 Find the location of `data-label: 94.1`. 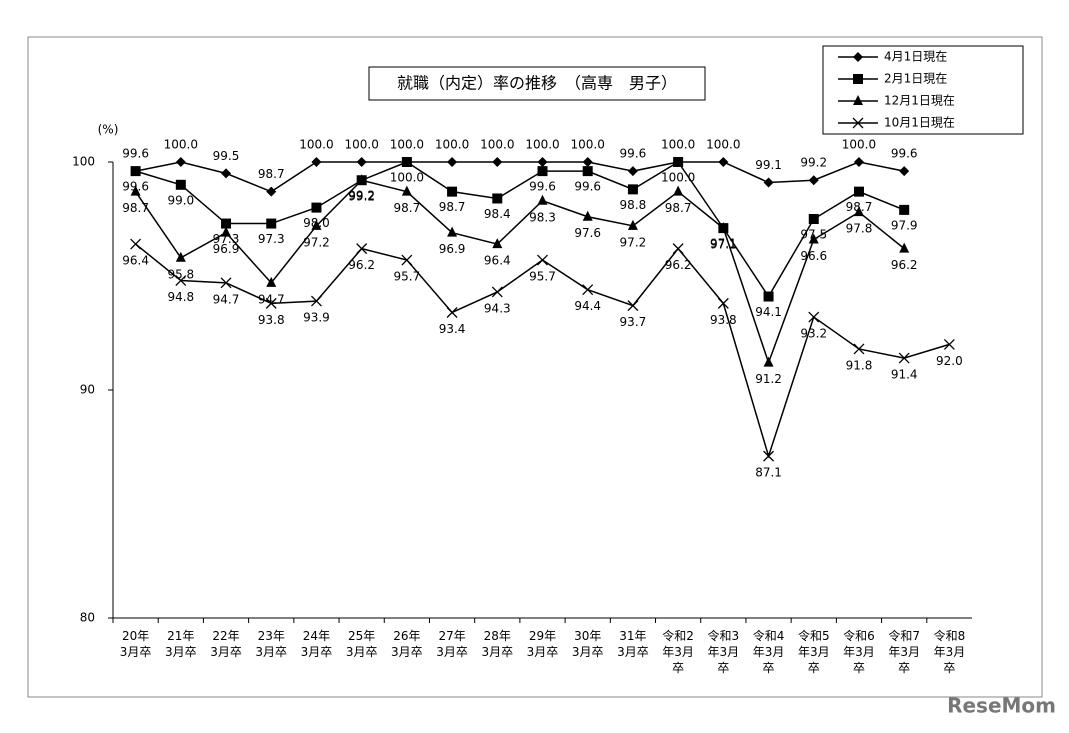

data-label: 94.1 is located at coordinates (768, 312).